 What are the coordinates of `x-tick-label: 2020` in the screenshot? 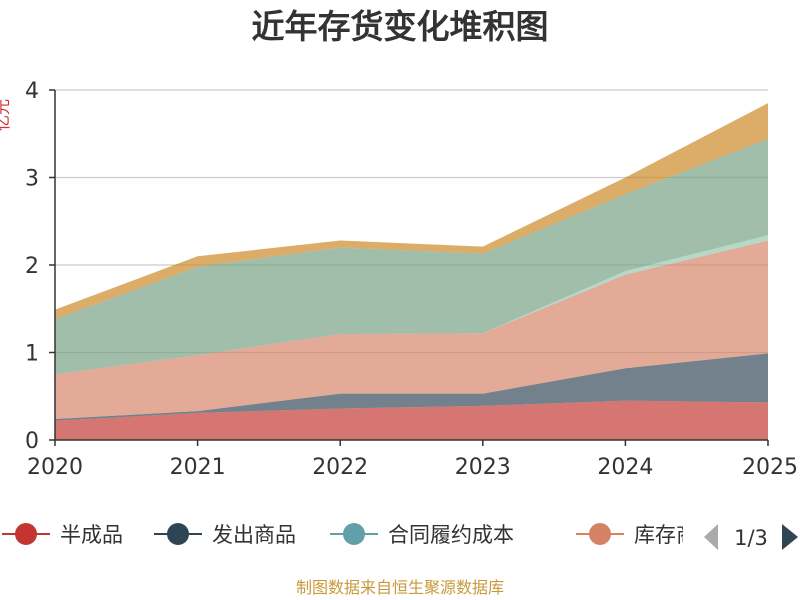 It's located at (55, 467).